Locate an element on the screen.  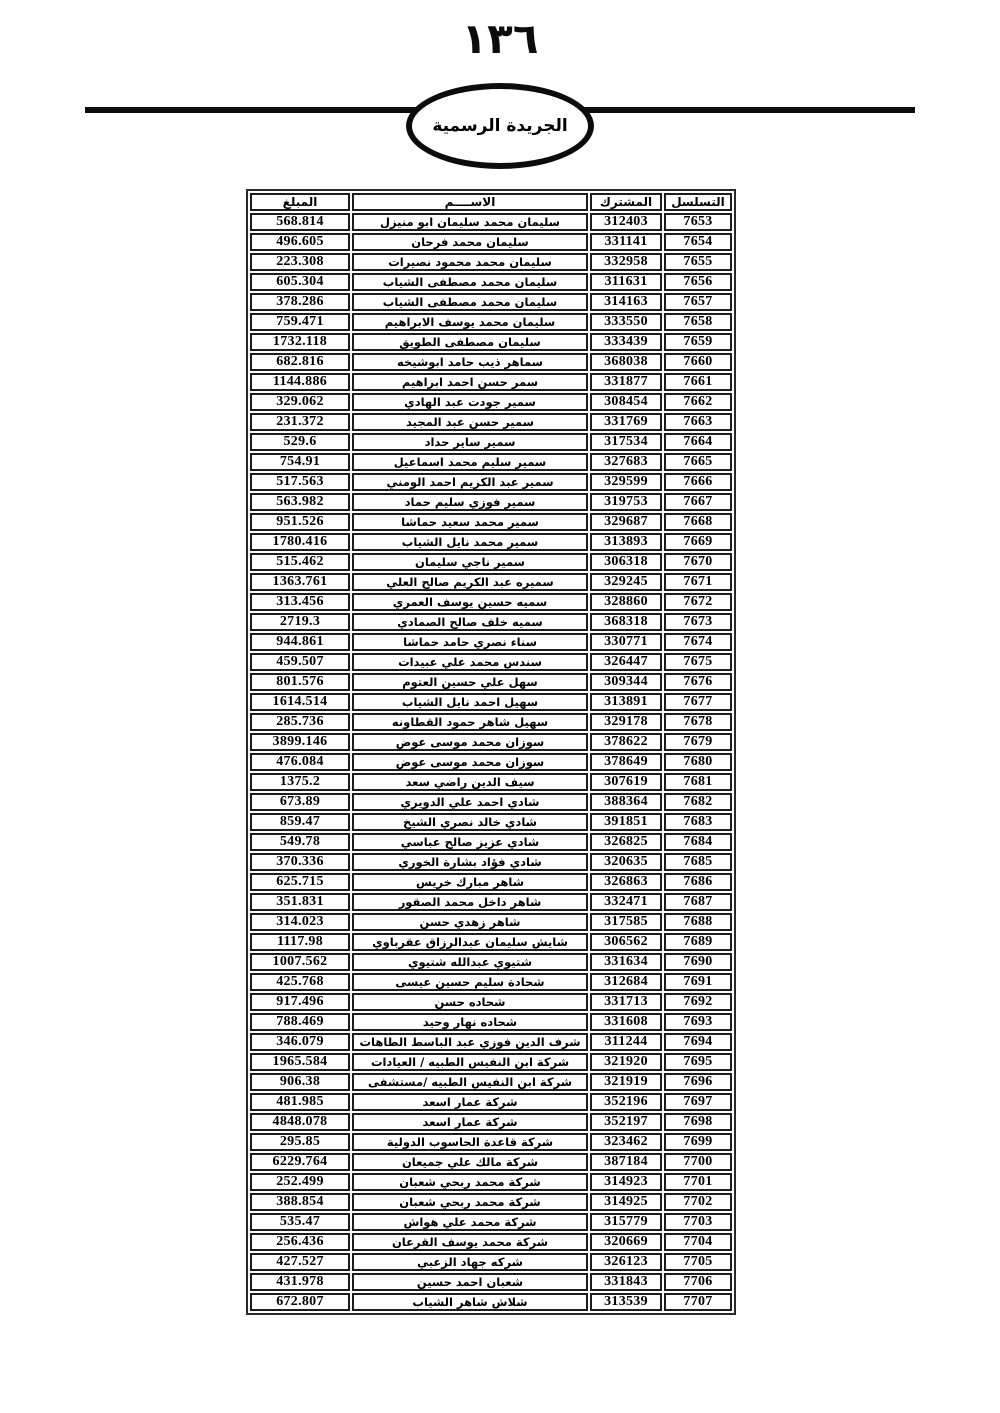
name-cell: سمير ناجي سليمان is located at coordinates (470, 562).